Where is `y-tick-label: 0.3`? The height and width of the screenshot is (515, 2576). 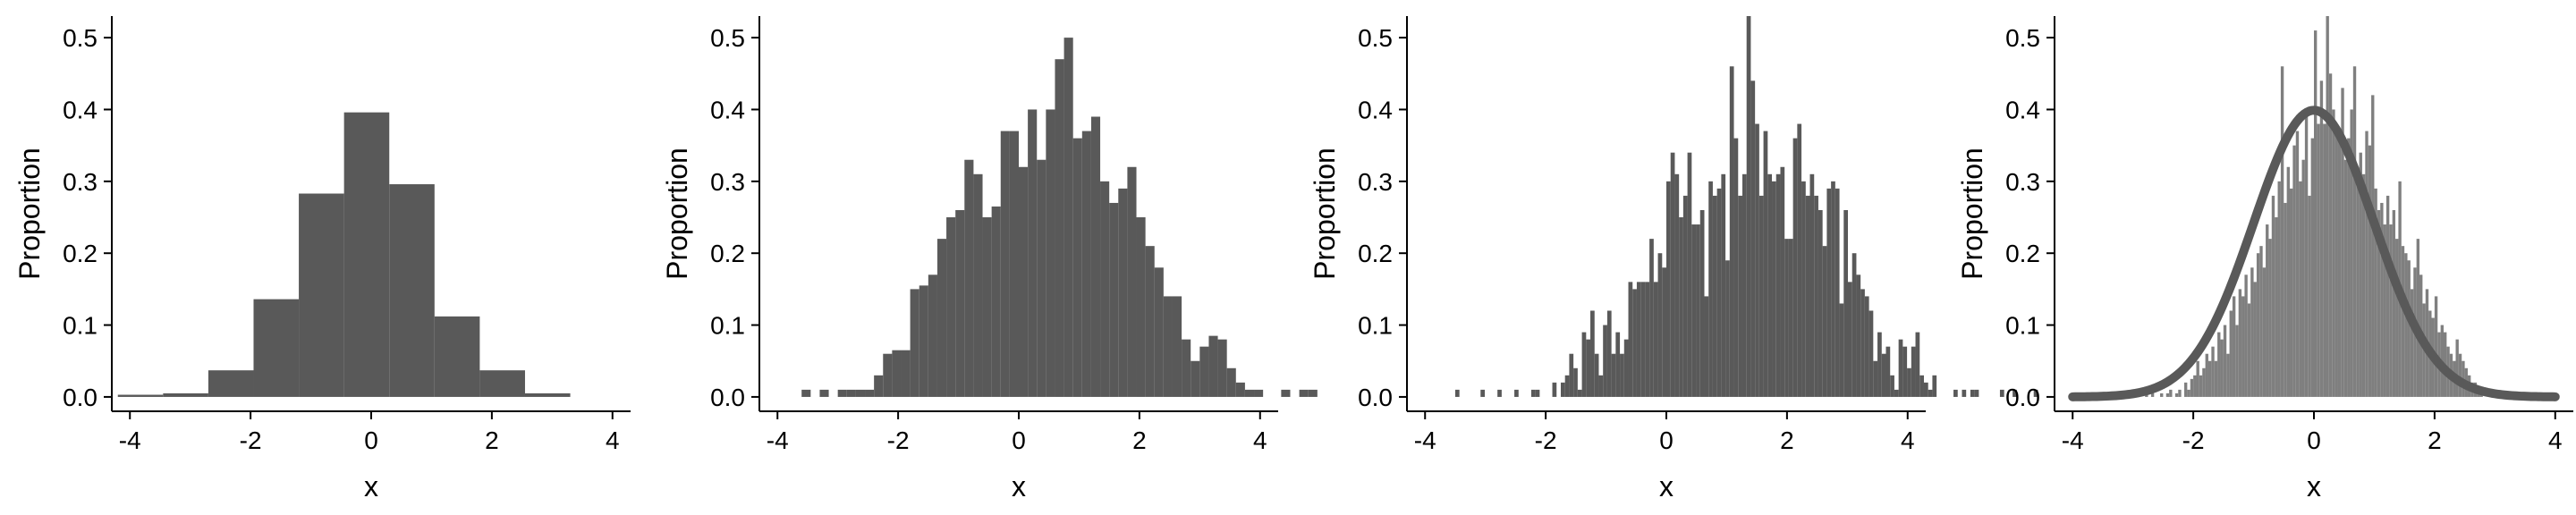
y-tick-label: 0.3 is located at coordinates (1375, 182).